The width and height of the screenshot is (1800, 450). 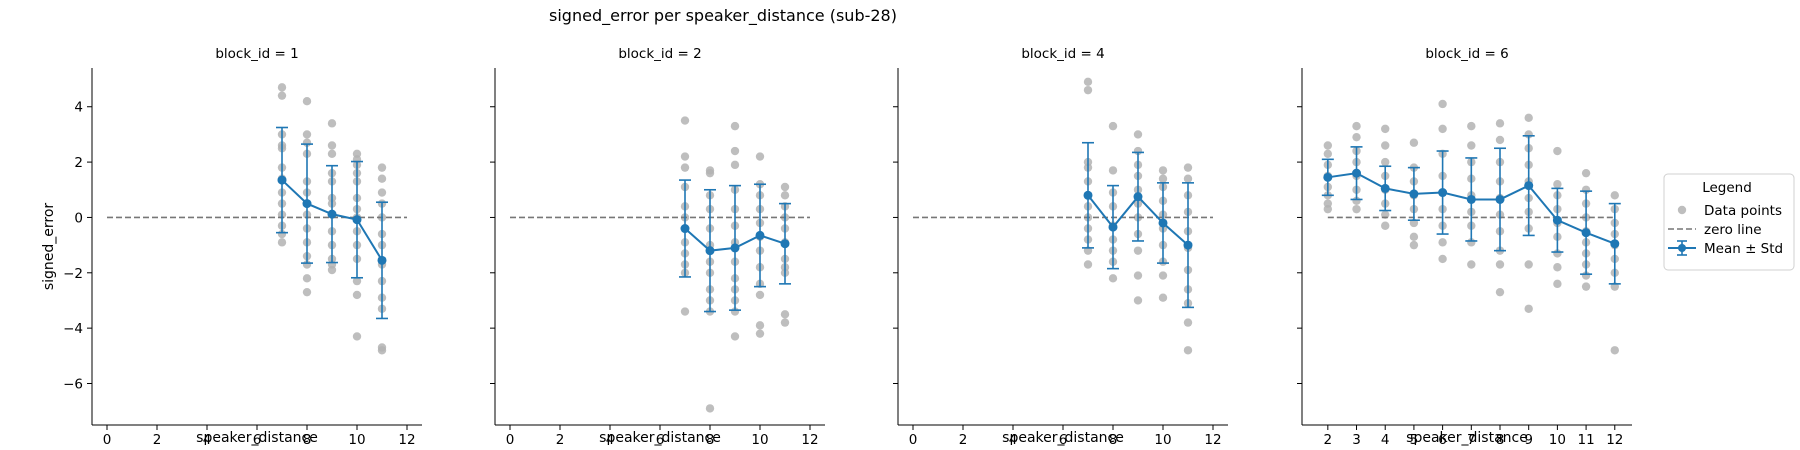 What do you see at coordinates (1743, 211) in the screenshot?
I see `legend-item-label: Data points` at bounding box center [1743, 211].